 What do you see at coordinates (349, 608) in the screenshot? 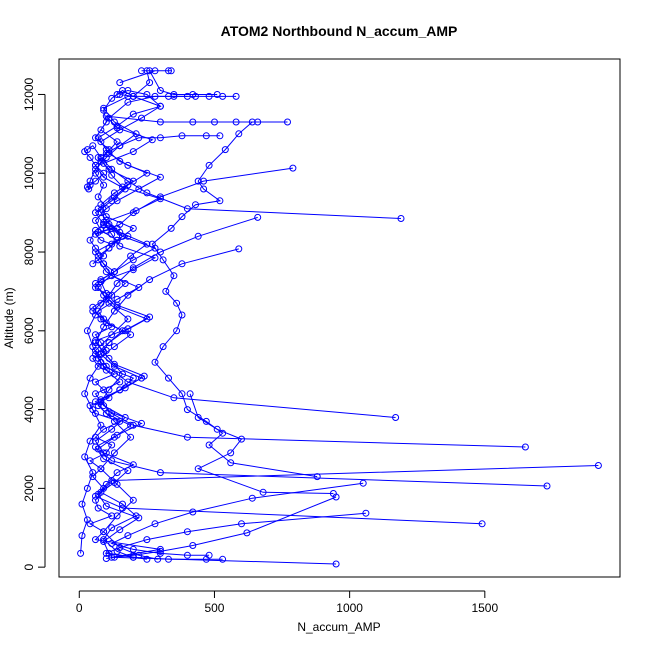
I see `x-tick-label: 1000` at bounding box center [349, 608].